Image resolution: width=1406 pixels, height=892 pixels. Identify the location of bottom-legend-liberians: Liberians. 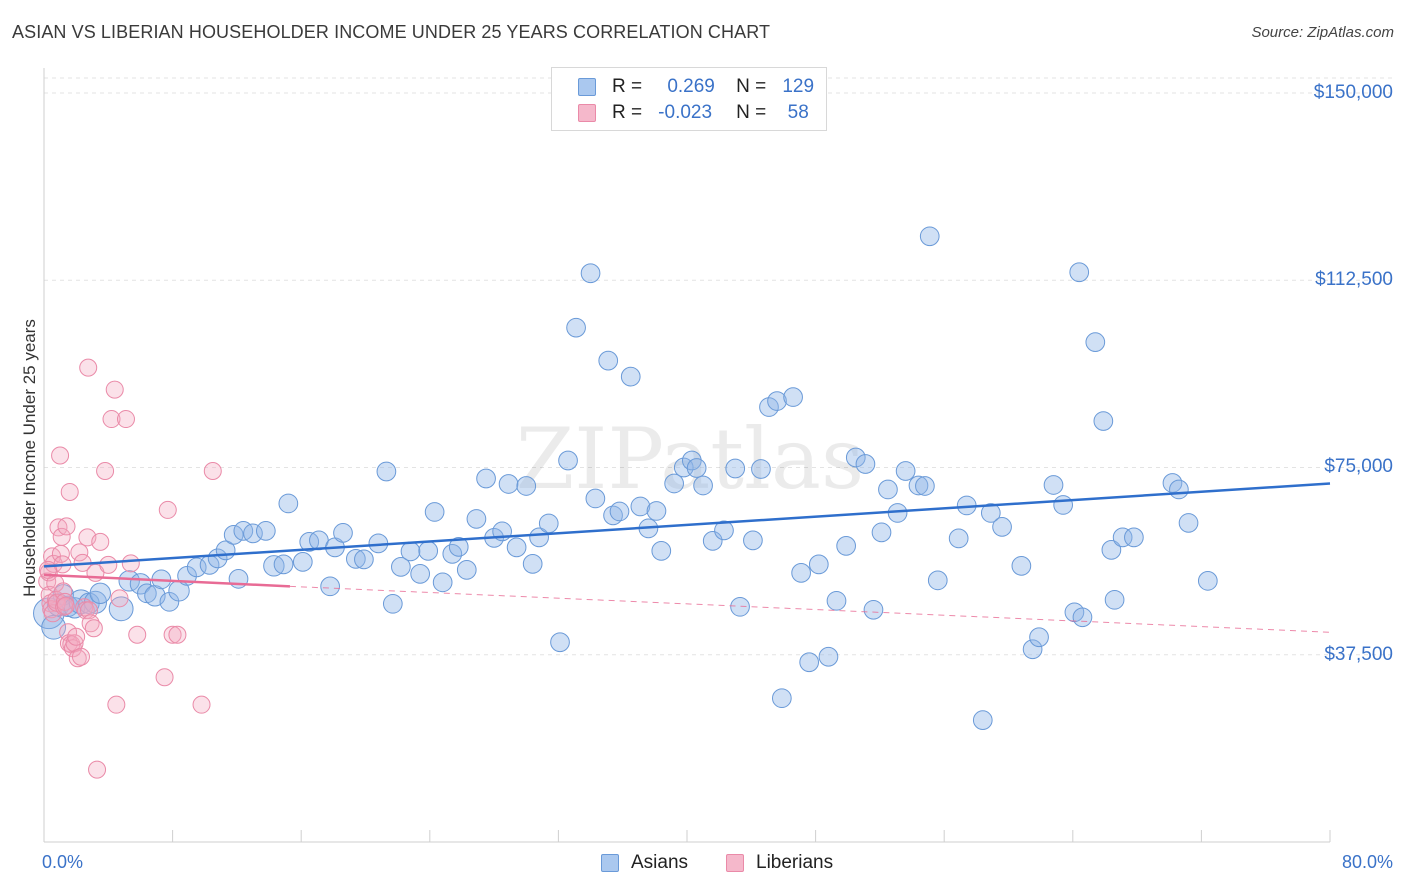
(779, 863).